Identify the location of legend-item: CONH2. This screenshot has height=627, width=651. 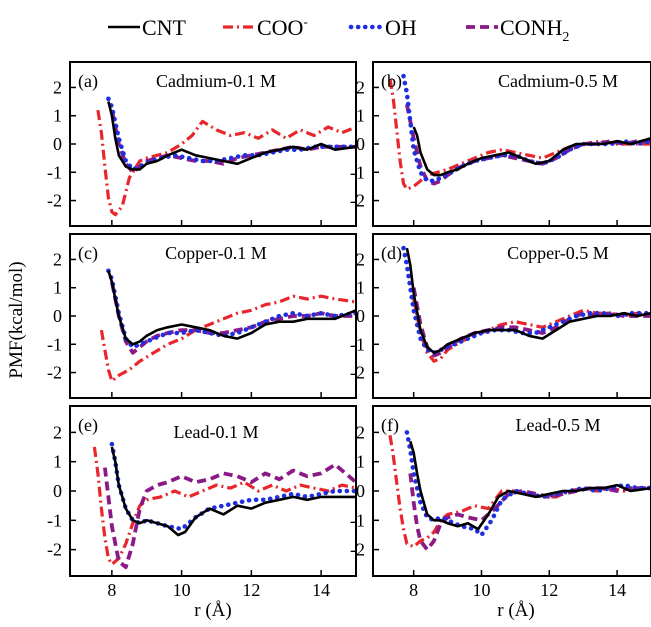
(517, 30).